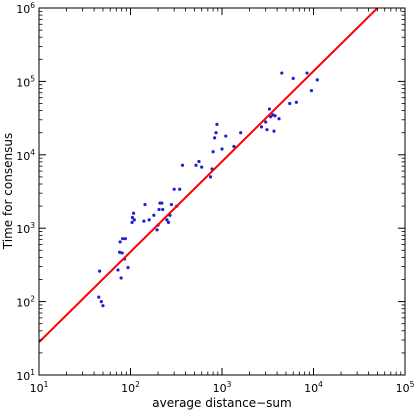 Image resolution: width=415 pixels, height=412 pixels. What do you see at coordinates (8, 191) in the screenshot?
I see `y-axis-label: Time for consensus` at bounding box center [8, 191].